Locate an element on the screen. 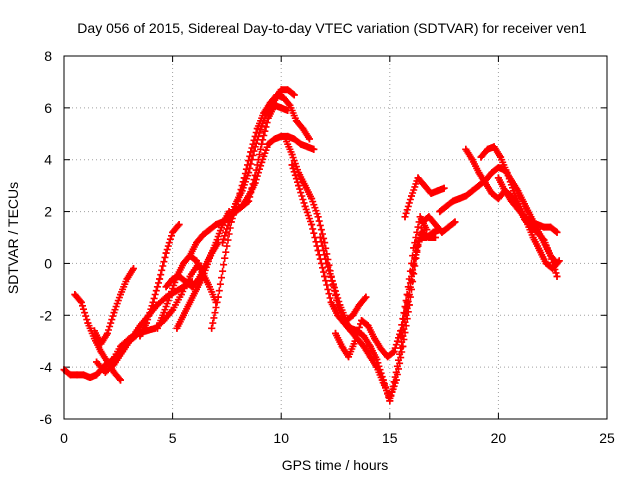 The width and height of the screenshot is (640, 480). x-tick-label: 15 is located at coordinates (390, 438).